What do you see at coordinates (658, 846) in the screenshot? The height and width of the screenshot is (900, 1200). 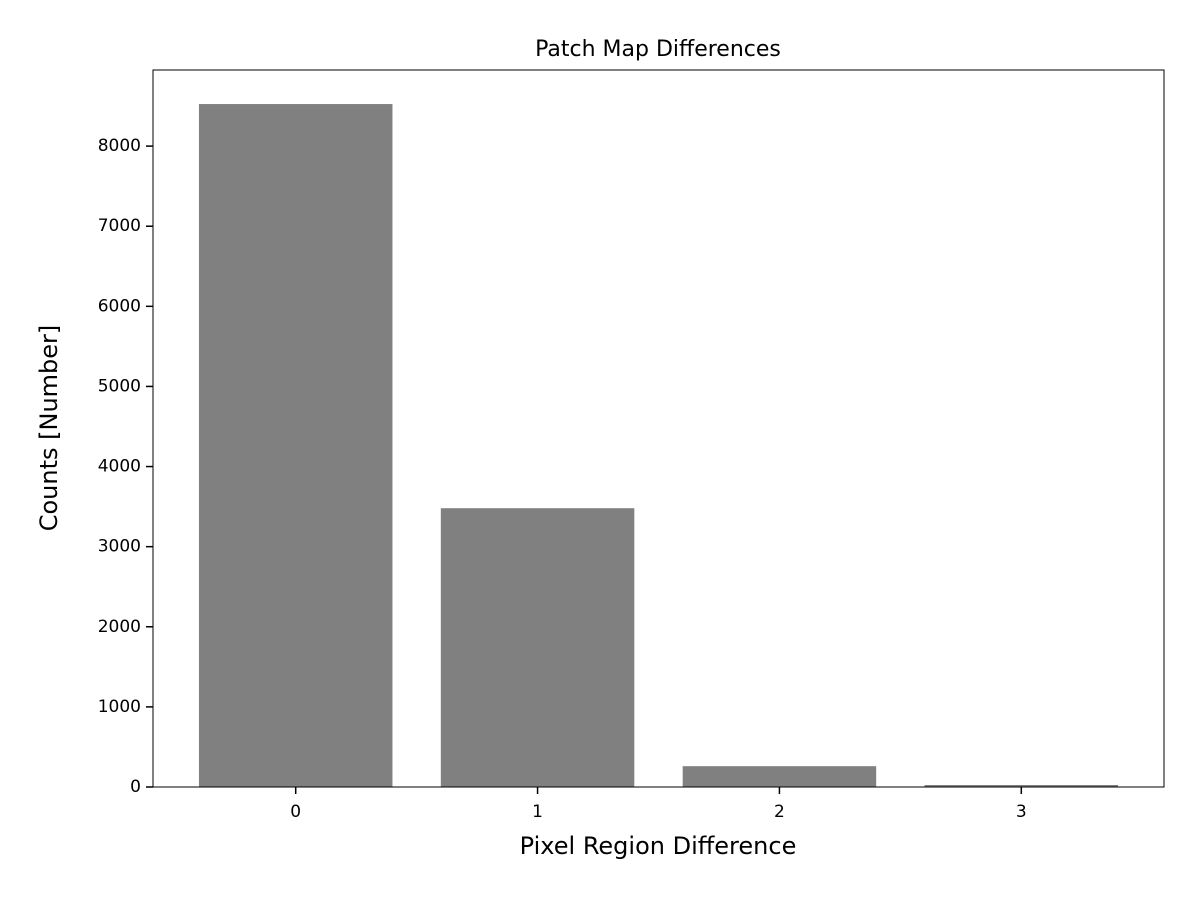 I see `x-axis-label: Pixel Region Difference` at bounding box center [658, 846].